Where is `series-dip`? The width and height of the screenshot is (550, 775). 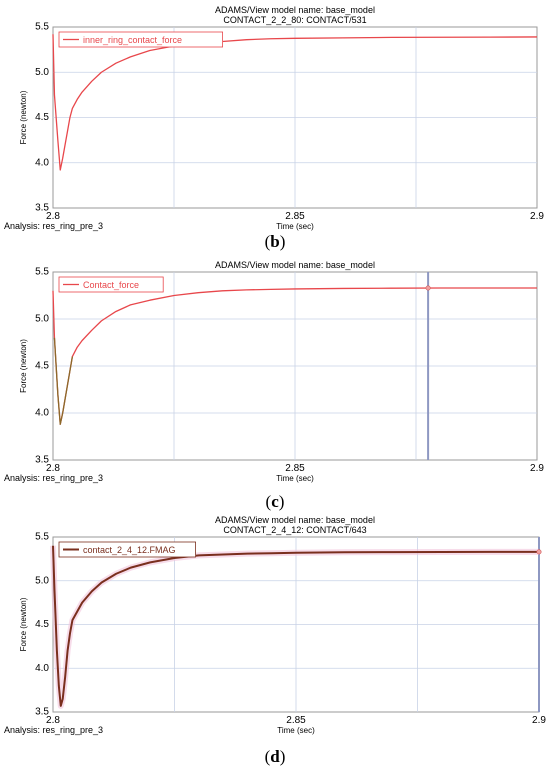
series-dip is located at coordinates (63, 381).